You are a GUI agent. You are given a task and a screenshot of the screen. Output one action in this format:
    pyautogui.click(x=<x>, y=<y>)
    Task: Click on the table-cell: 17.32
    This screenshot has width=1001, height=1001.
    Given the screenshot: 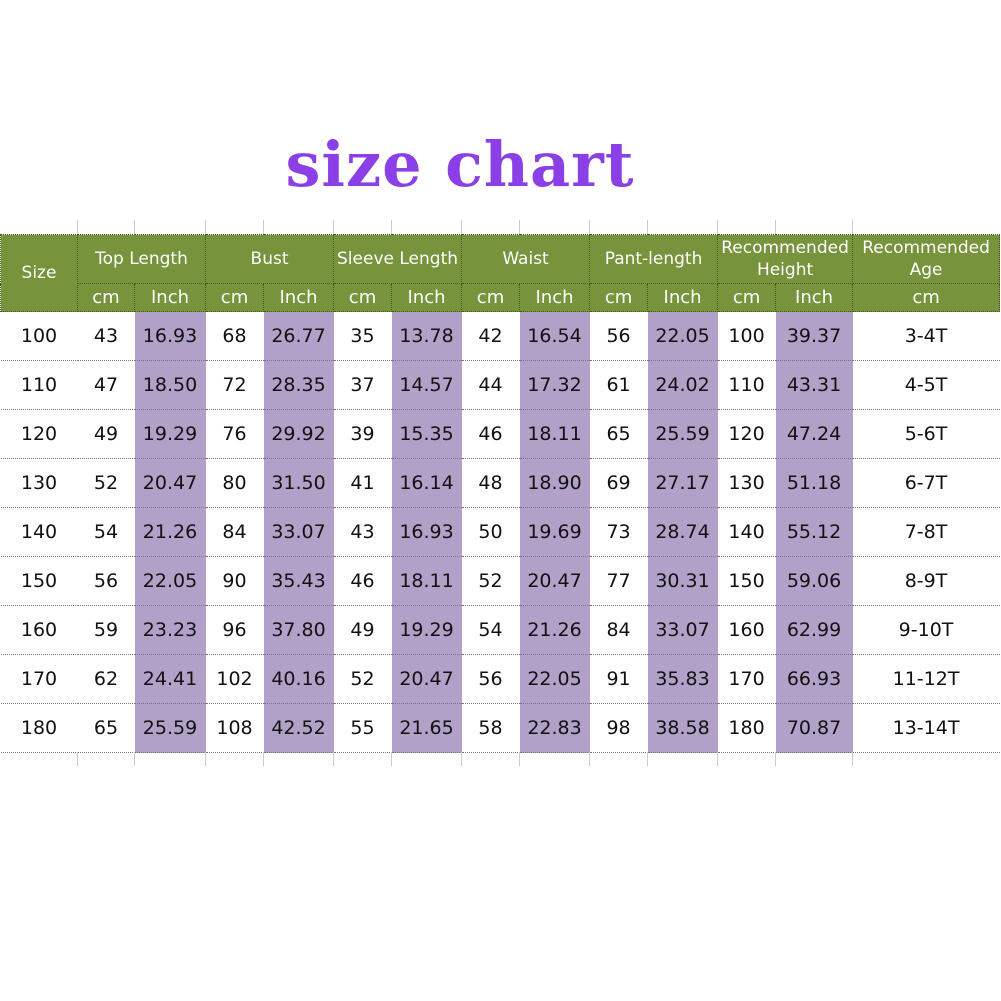 What is the action you would take?
    pyautogui.click(x=554, y=385)
    